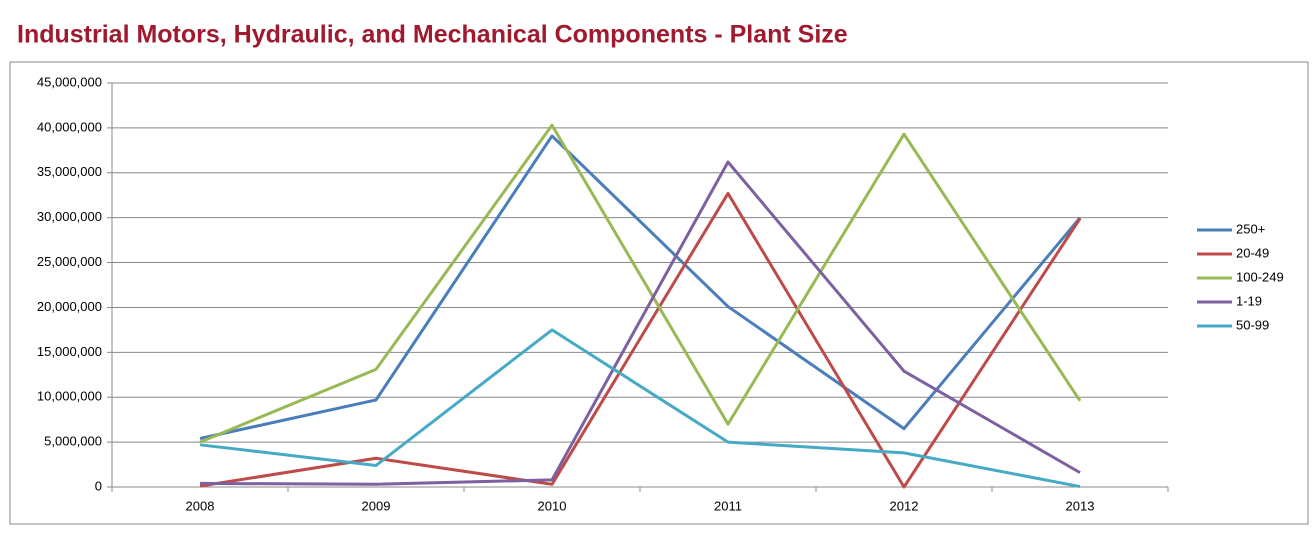 The width and height of the screenshot is (1315, 536). What do you see at coordinates (904, 505) in the screenshot?
I see `x-tick-label: 2012` at bounding box center [904, 505].